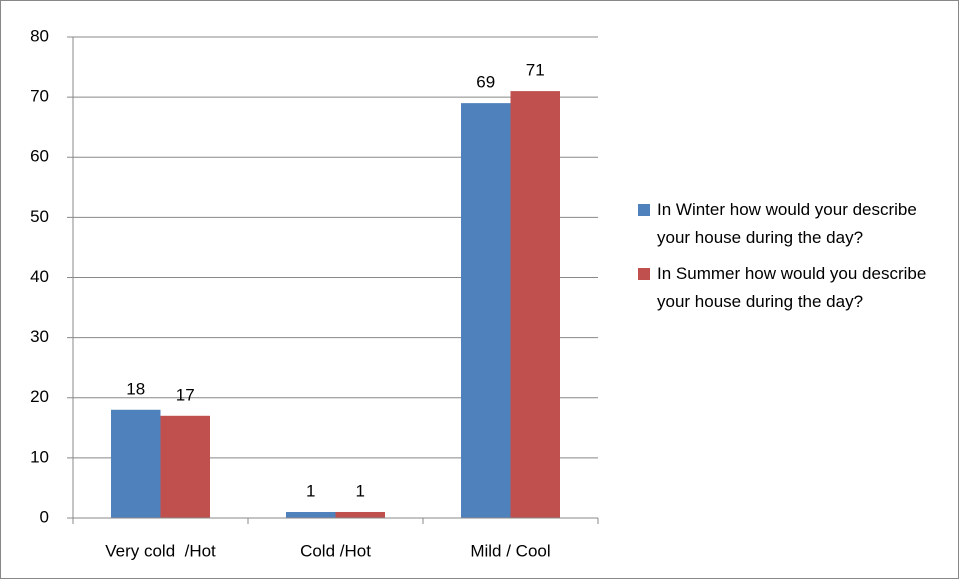 The width and height of the screenshot is (960, 580). What do you see at coordinates (44, 516) in the screenshot?
I see `y-tick-label: 0` at bounding box center [44, 516].